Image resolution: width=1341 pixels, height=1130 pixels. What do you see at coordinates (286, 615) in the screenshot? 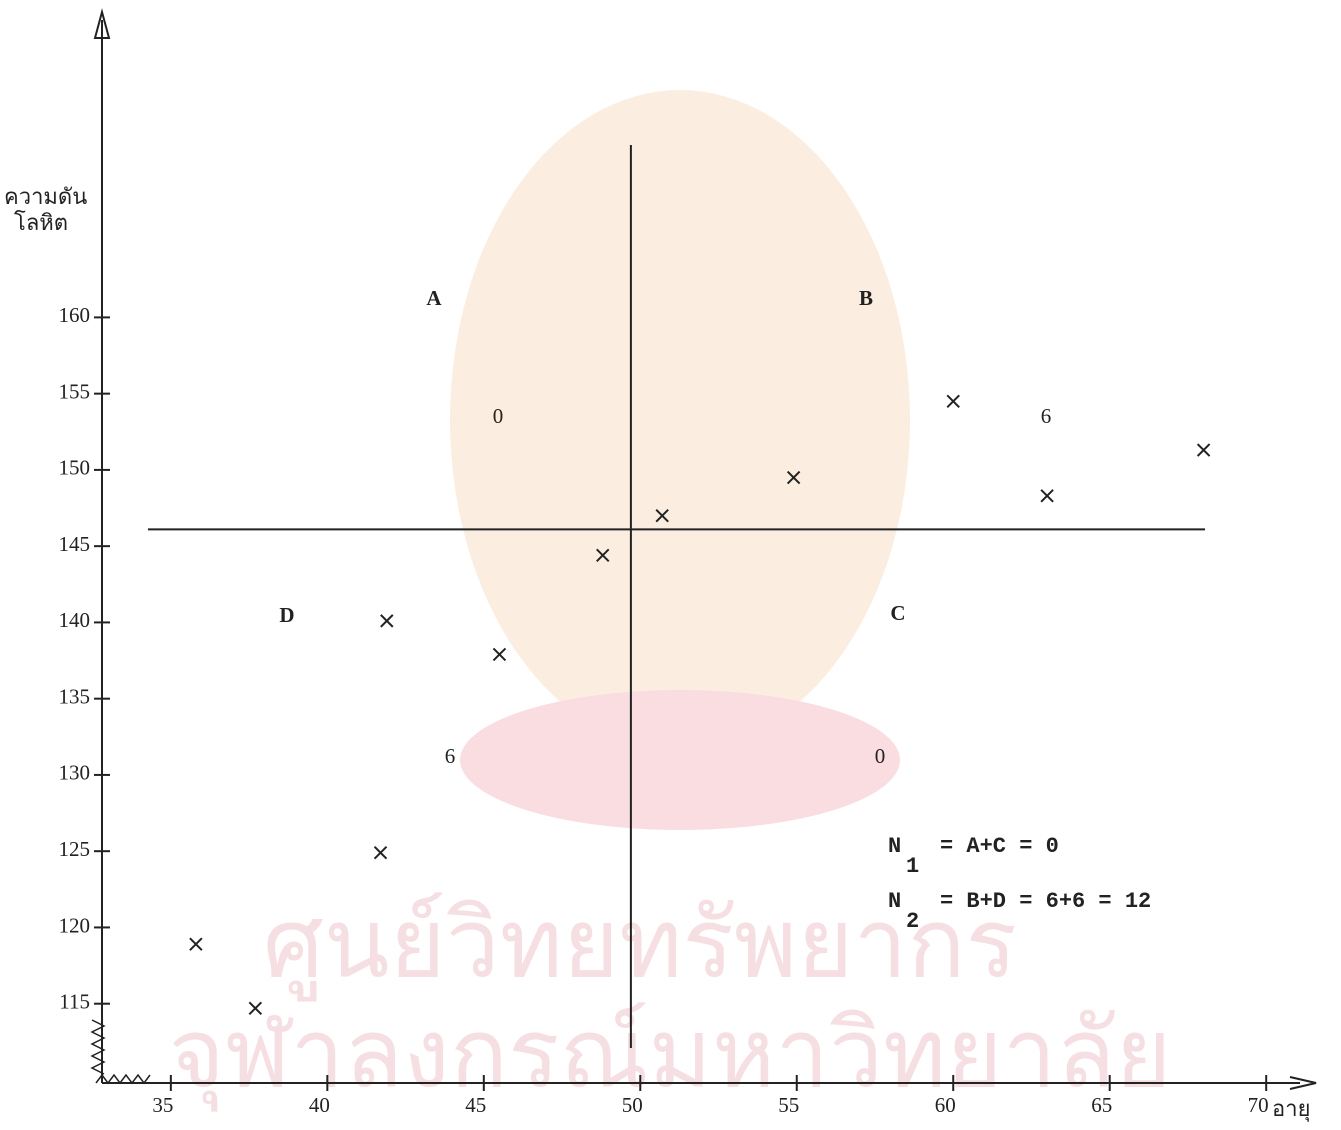
I see `quadrant-label: D` at bounding box center [286, 615].